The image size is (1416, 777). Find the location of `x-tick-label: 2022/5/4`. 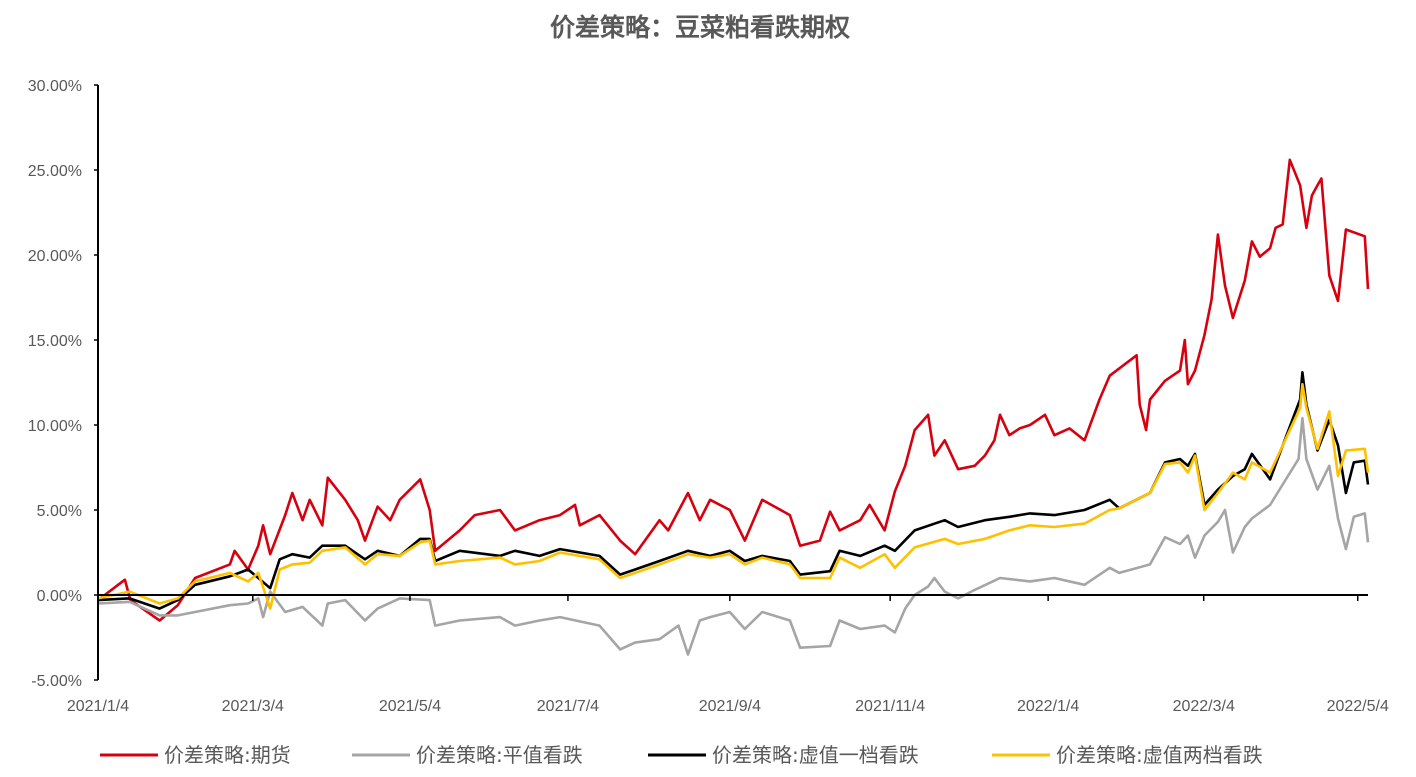

x-tick-label: 2022/5/4 is located at coordinates (1358, 706).